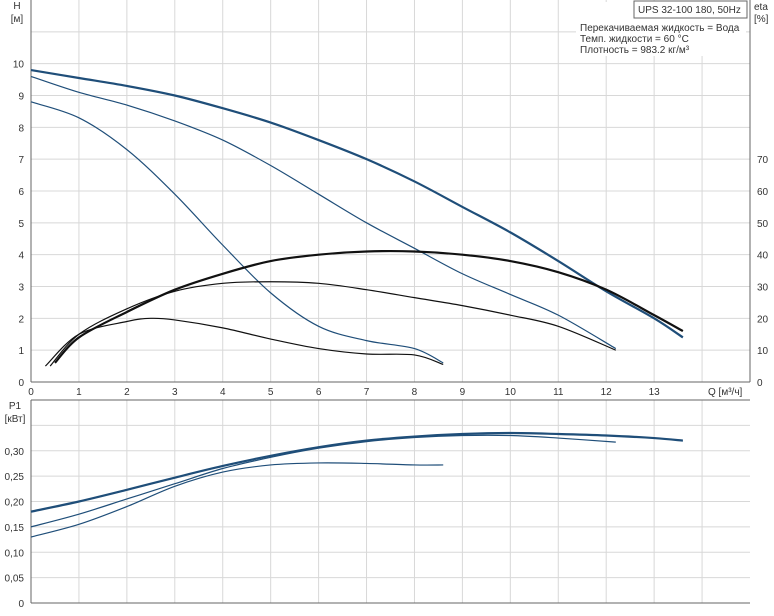 This screenshot has height=616, width=774. I want to click on y-tick-label: 7, so click(21, 160).